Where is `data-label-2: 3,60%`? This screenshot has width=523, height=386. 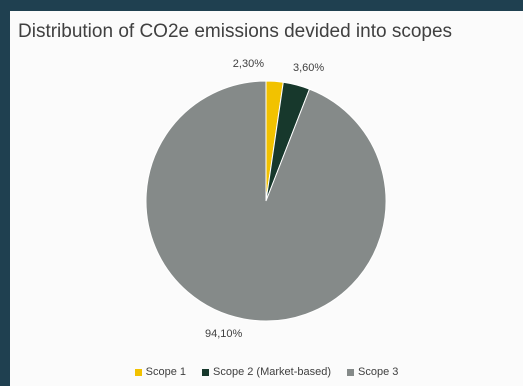 data-label-2: 3,60% is located at coordinates (308, 68).